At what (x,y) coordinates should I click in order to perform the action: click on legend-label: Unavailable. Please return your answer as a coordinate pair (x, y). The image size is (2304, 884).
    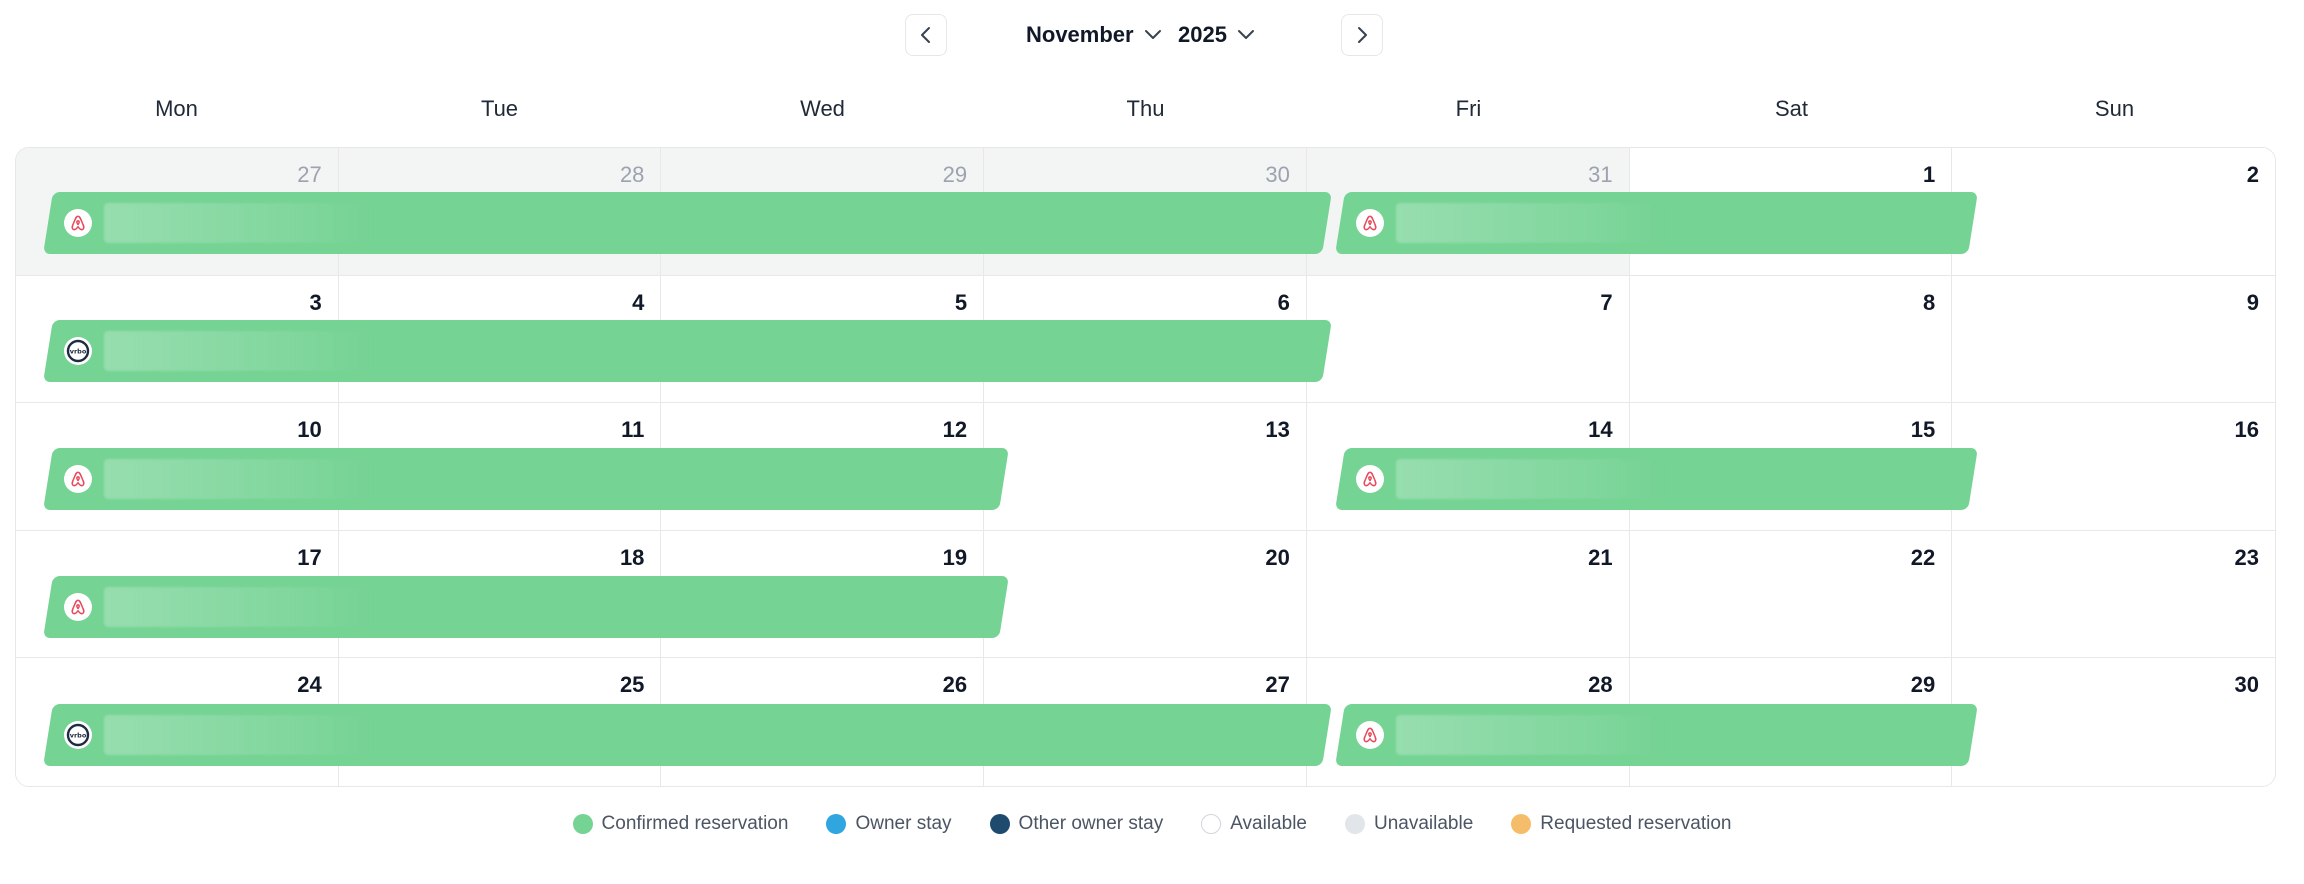
    Looking at the image, I should click on (1423, 823).